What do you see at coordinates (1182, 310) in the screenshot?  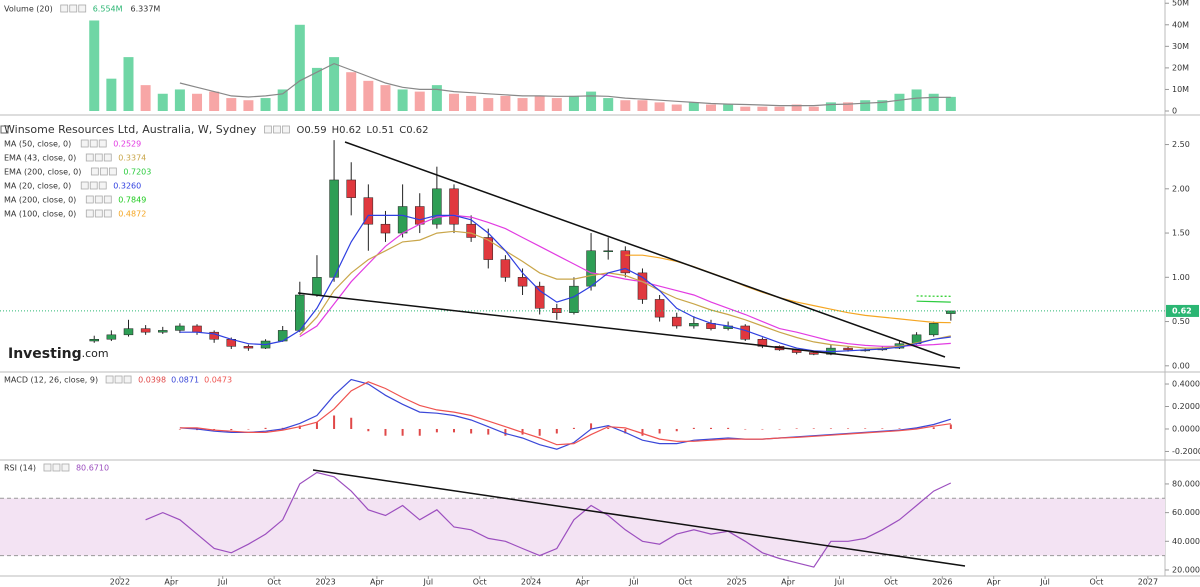 I see `price-tag-label: 0.62` at bounding box center [1182, 310].